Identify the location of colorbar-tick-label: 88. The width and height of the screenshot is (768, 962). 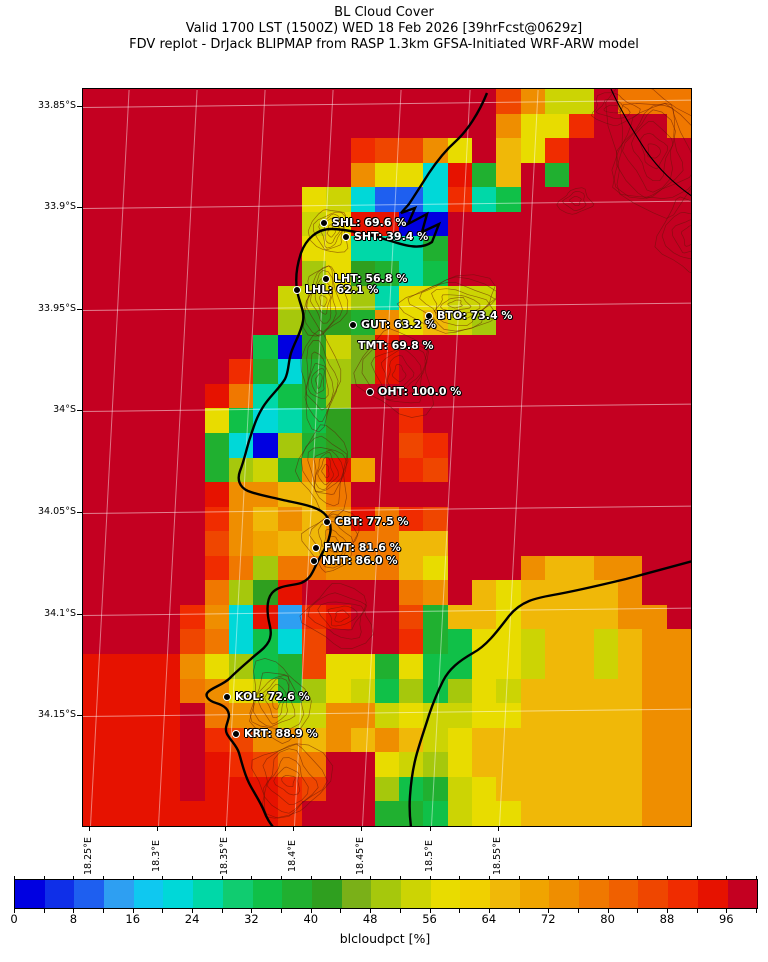
(667, 919).